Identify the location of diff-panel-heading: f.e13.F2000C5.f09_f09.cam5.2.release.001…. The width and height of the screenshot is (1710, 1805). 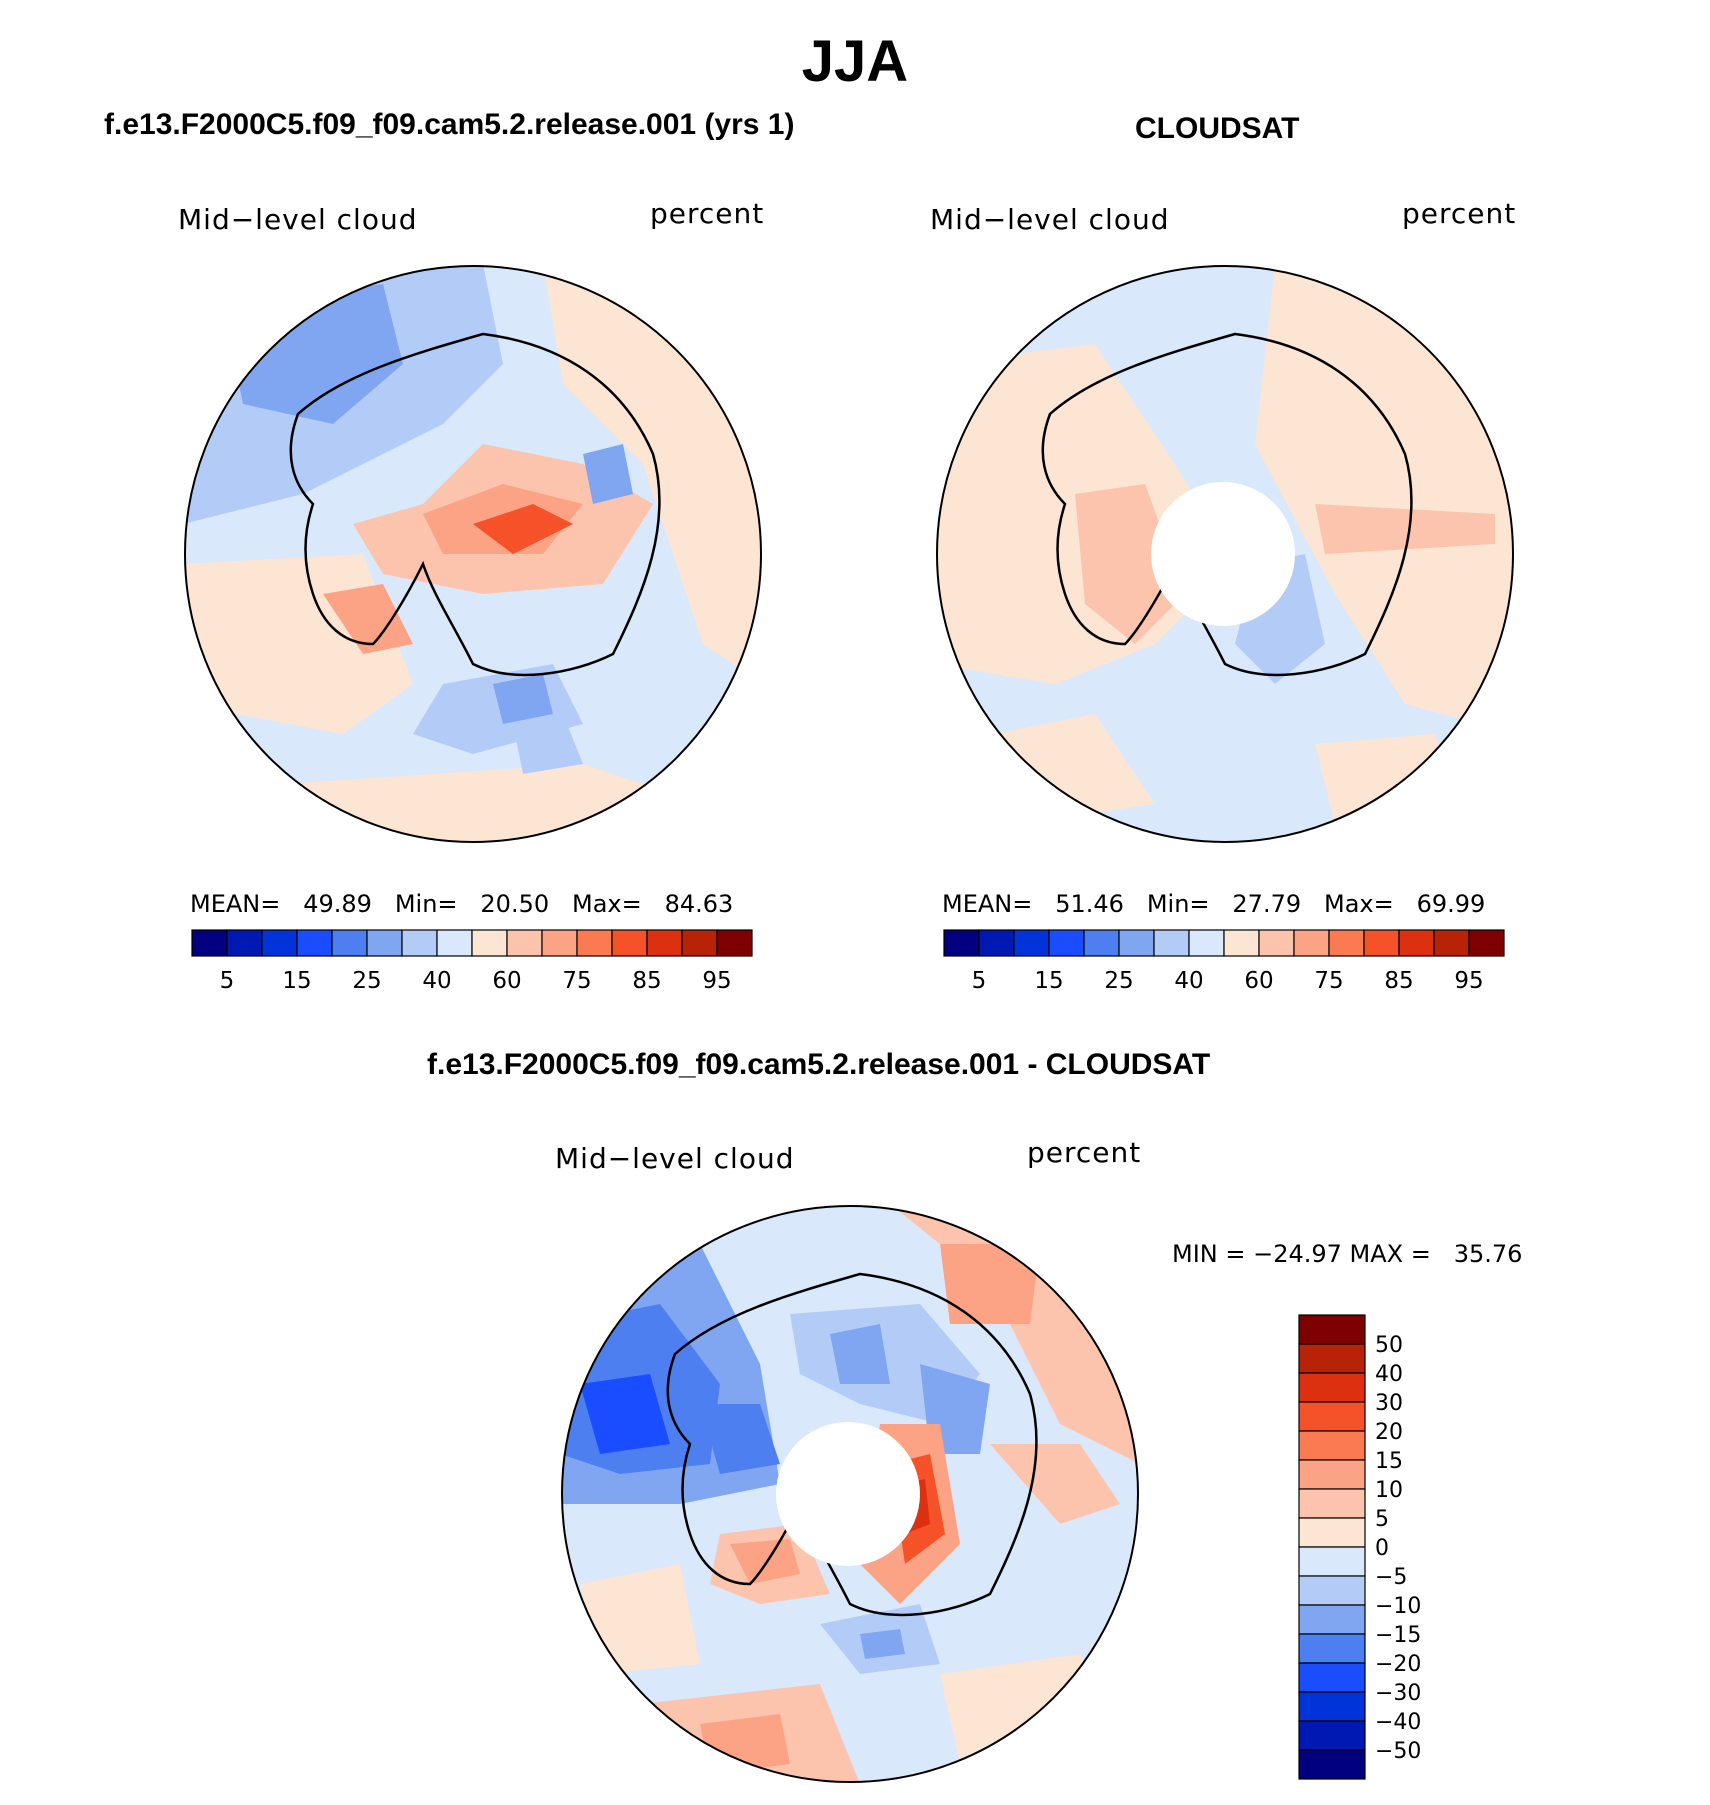
(819, 1064).